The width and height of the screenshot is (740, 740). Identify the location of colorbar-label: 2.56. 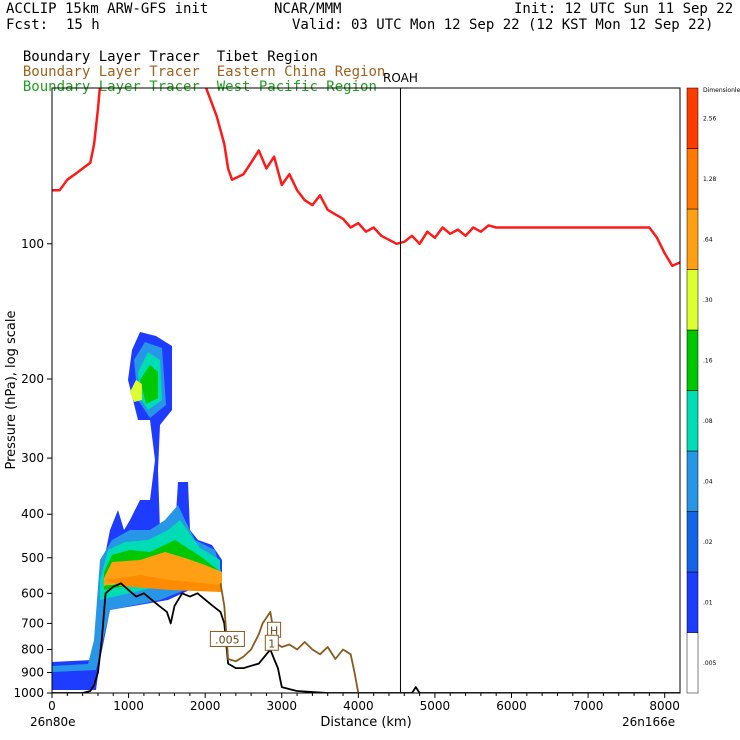
(710, 118).